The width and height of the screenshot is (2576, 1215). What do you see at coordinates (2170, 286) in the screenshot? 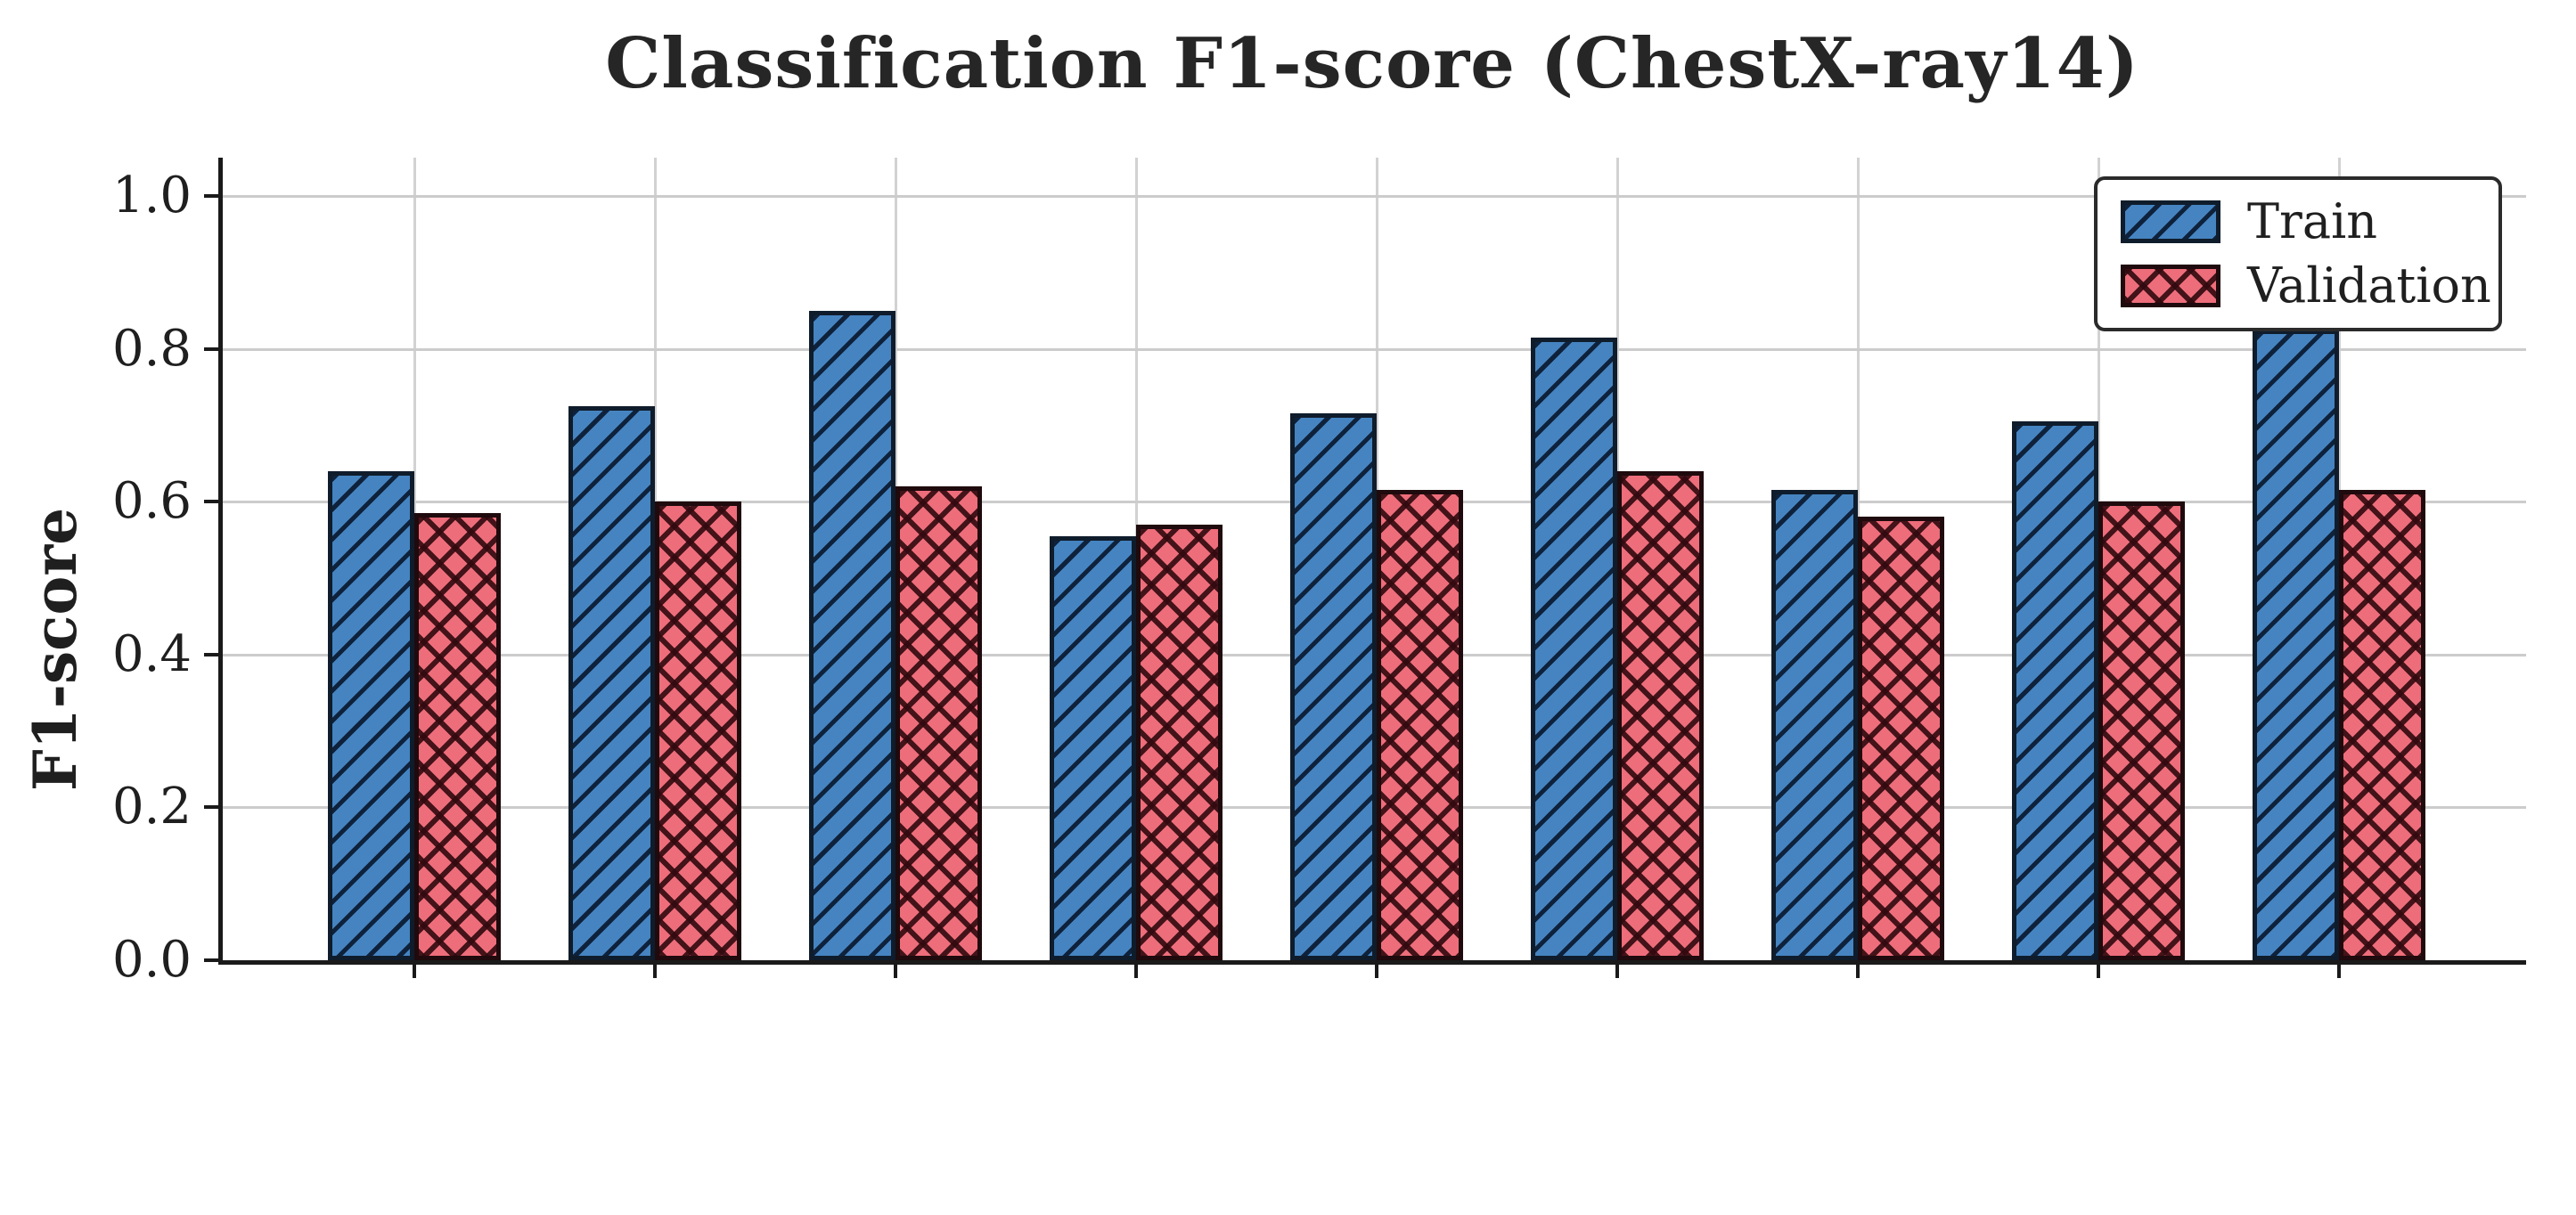
I see `legend-swatch-validation-icon` at bounding box center [2170, 286].